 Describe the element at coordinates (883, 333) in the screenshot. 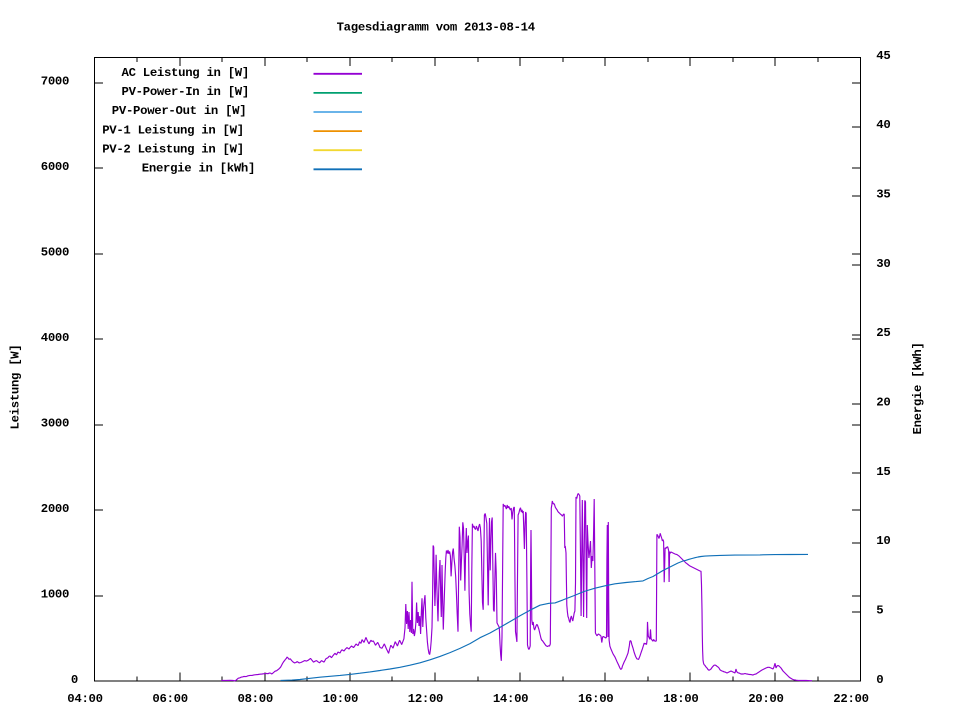

I see `svg-text: 25` at that location.